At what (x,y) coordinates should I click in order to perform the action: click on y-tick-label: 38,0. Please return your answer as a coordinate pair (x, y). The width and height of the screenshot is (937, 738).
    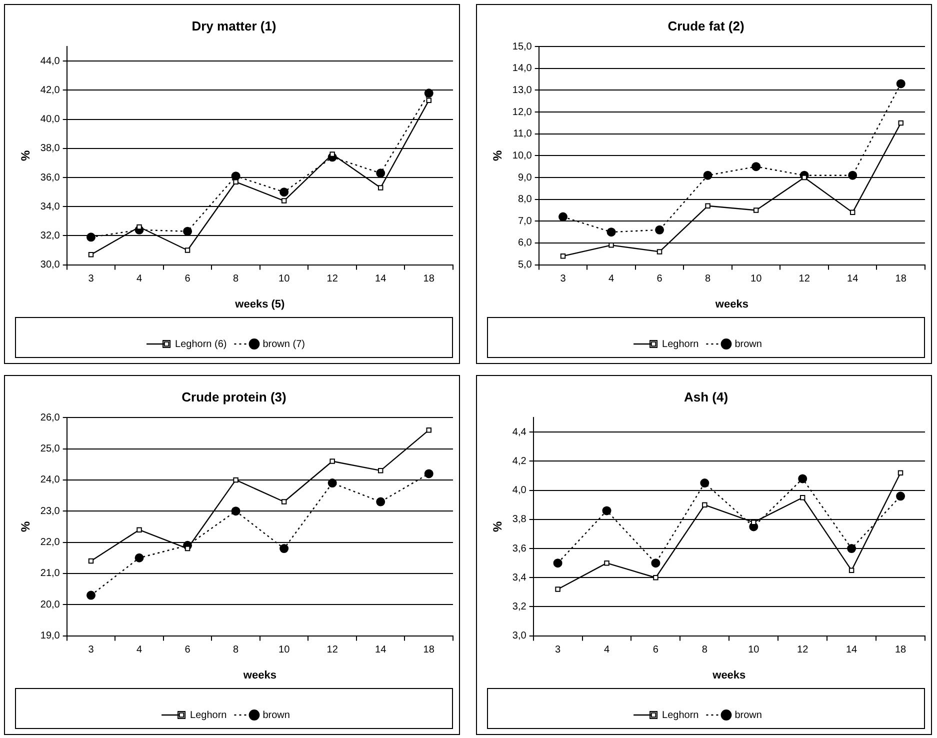
    Looking at the image, I should click on (50, 148).